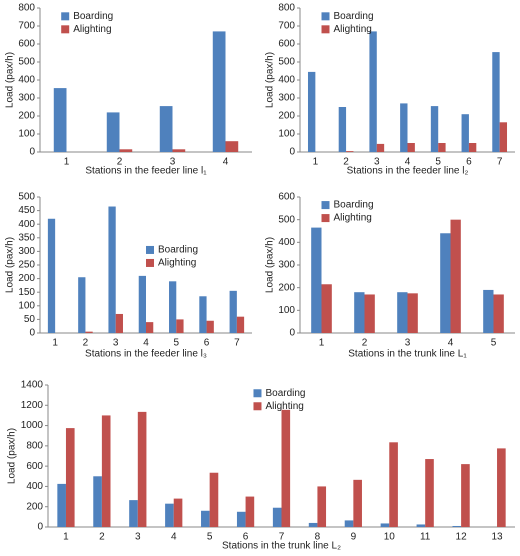 The width and height of the screenshot is (520, 556). I want to click on x-tick-label: 10, so click(390, 537).